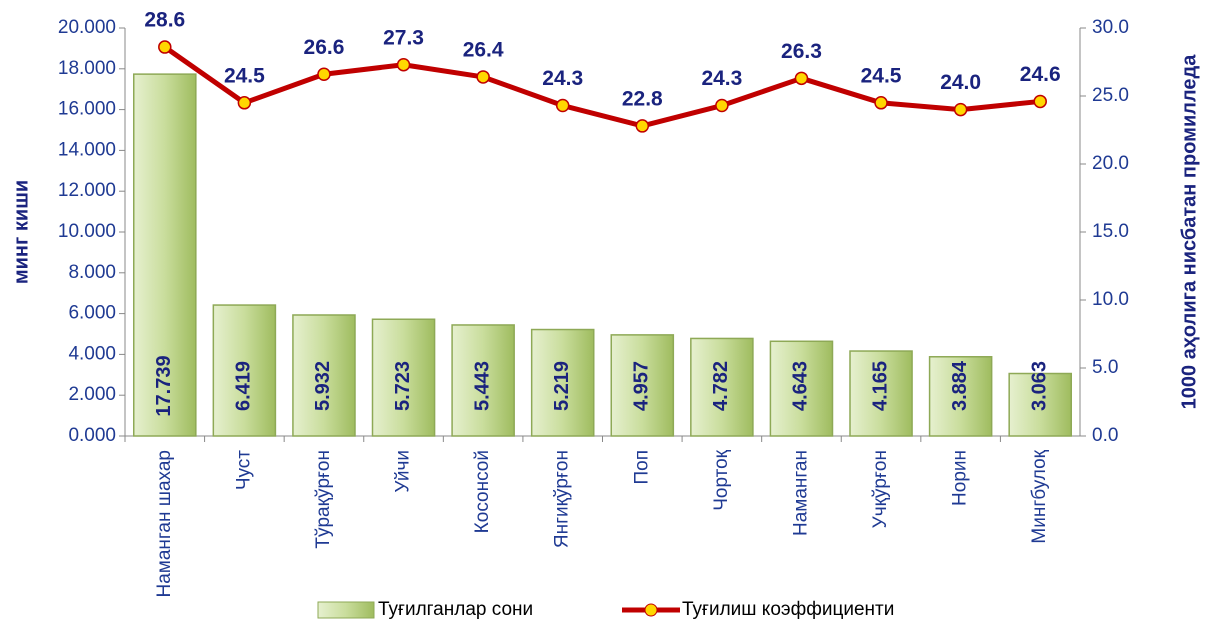 The height and width of the screenshot is (626, 1205). I want to click on line-value-label: 24.6, so click(1040, 74).